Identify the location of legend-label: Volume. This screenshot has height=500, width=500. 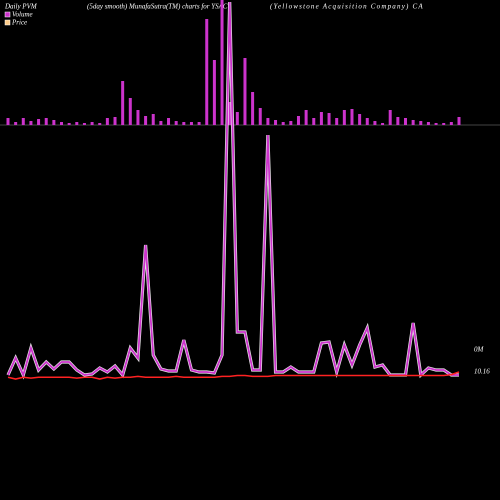
(22, 15).